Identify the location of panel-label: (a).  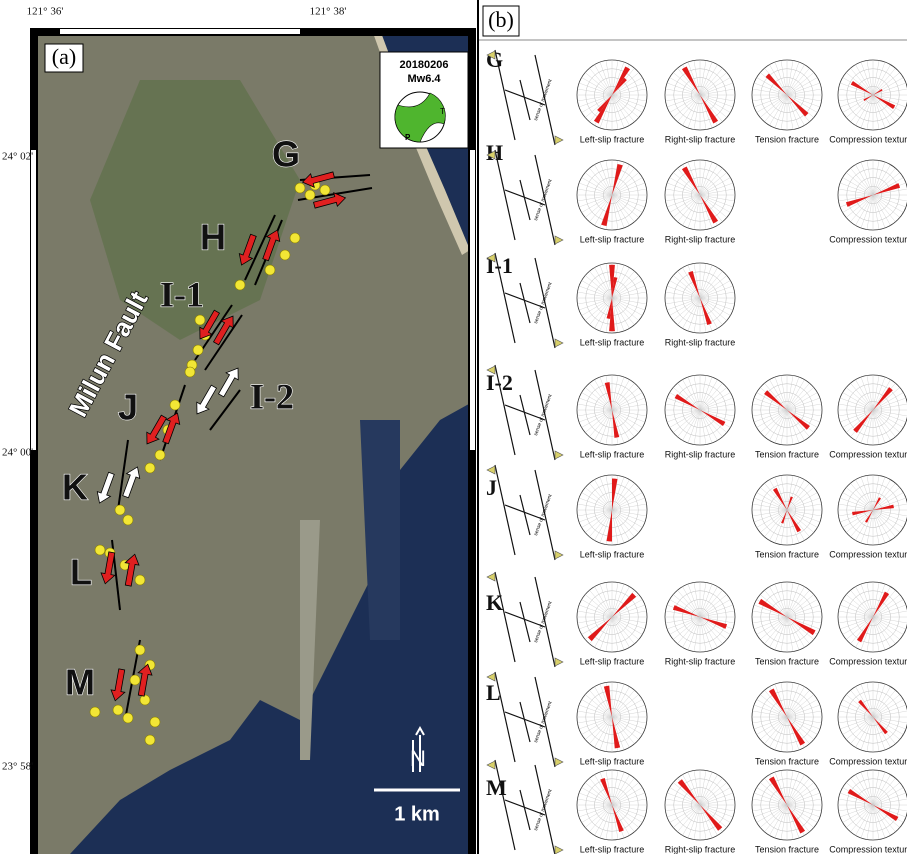
(64, 56).